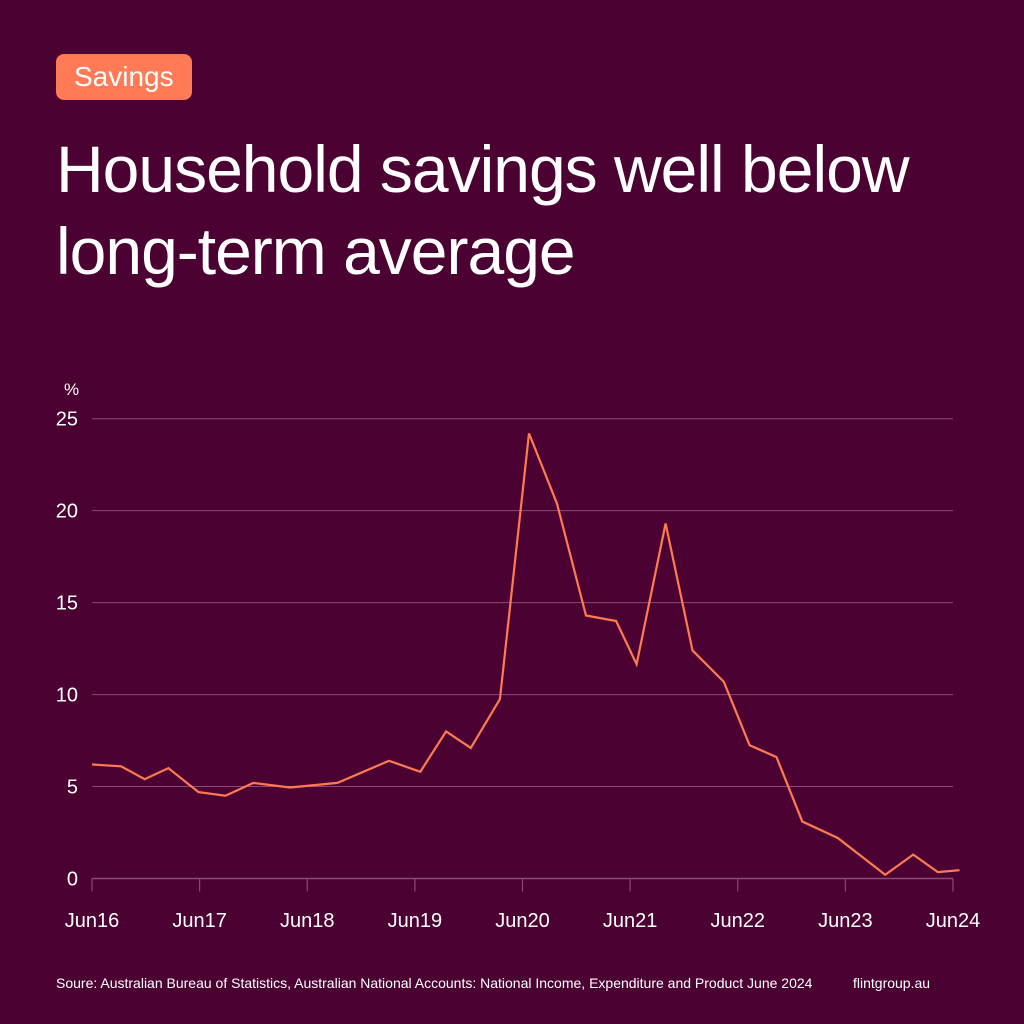 The image size is (1024, 1024). What do you see at coordinates (124, 77) in the screenshot?
I see `category-tag: Savings` at bounding box center [124, 77].